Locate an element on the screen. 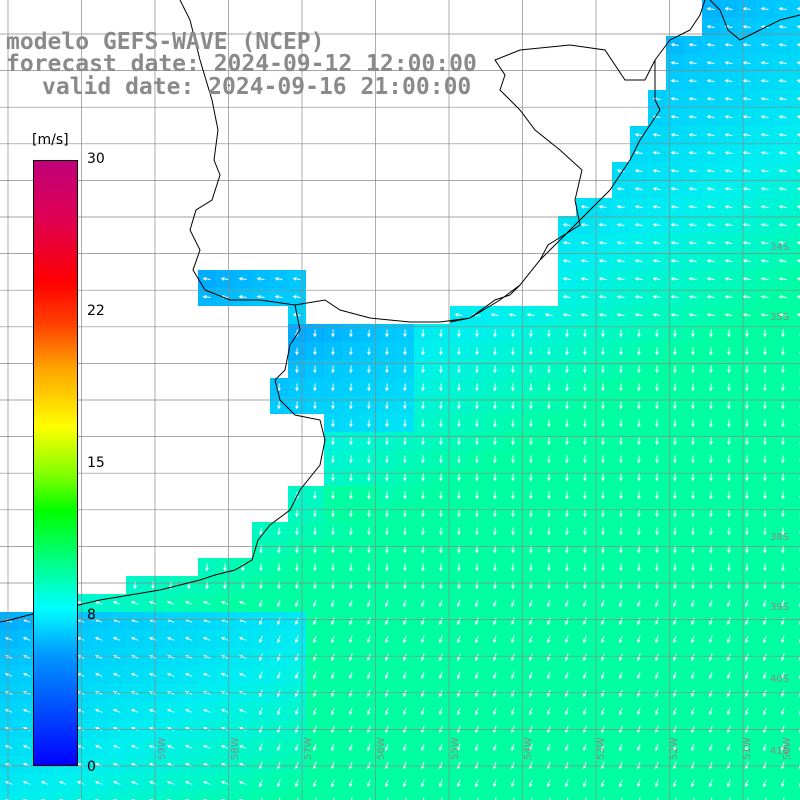 This screenshot has height=800, width=800. longitude-label: 55W is located at coordinates (455, 748).